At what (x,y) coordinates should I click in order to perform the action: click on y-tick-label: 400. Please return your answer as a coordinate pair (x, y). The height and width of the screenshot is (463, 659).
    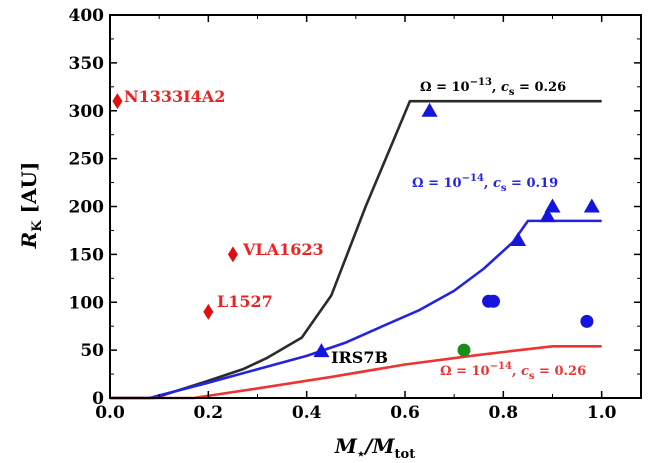
    Looking at the image, I should click on (87, 16).